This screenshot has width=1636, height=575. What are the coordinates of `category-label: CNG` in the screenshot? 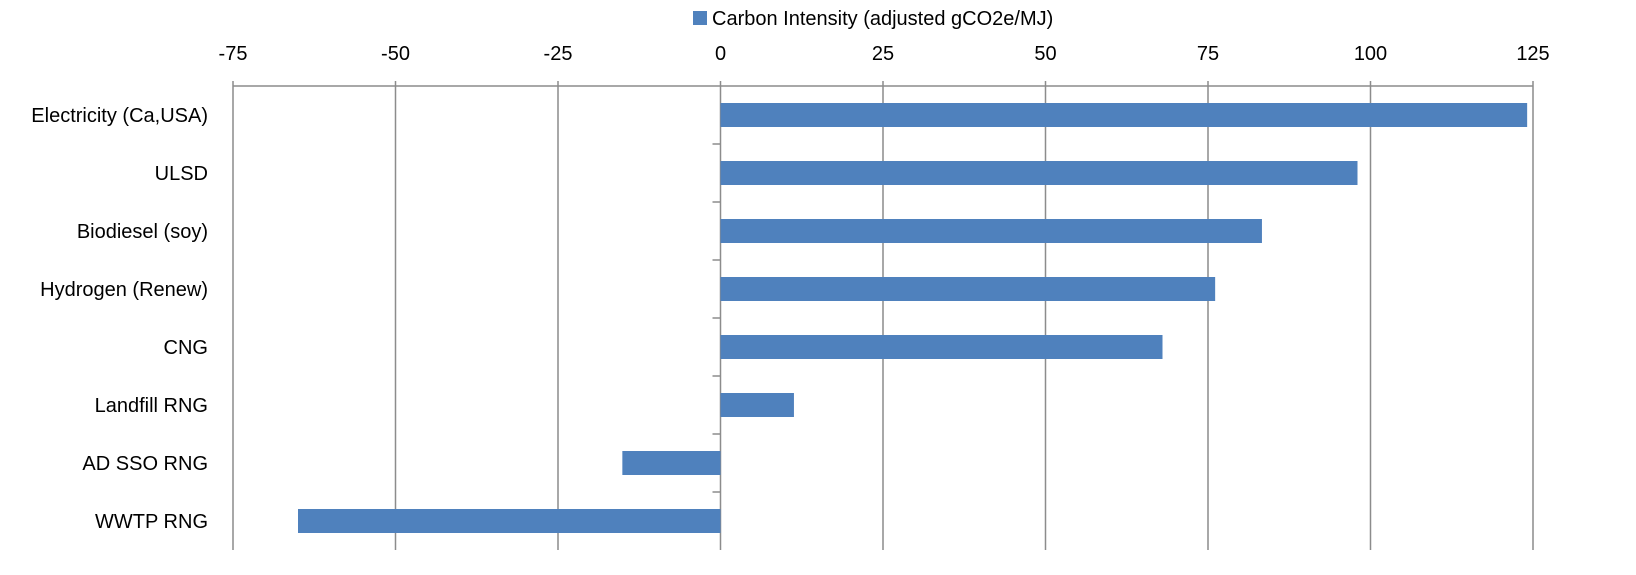 It's located at (186, 348).